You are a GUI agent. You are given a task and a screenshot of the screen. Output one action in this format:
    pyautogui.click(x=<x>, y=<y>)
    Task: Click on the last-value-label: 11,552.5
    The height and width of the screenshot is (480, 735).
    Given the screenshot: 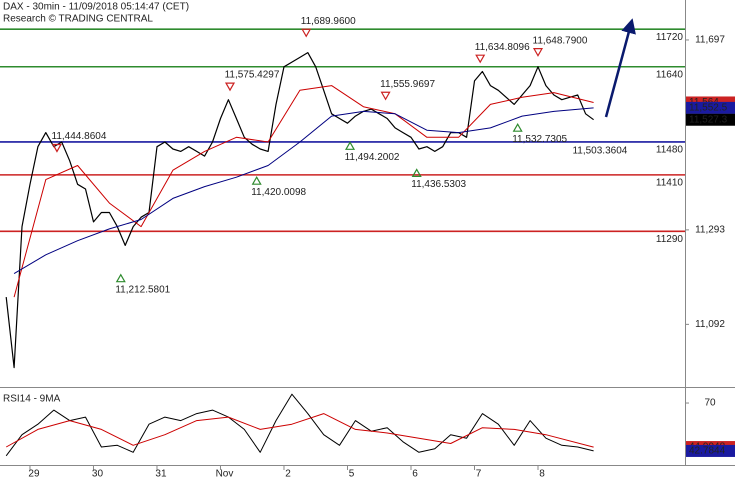 What is the action you would take?
    pyautogui.click(x=708, y=108)
    